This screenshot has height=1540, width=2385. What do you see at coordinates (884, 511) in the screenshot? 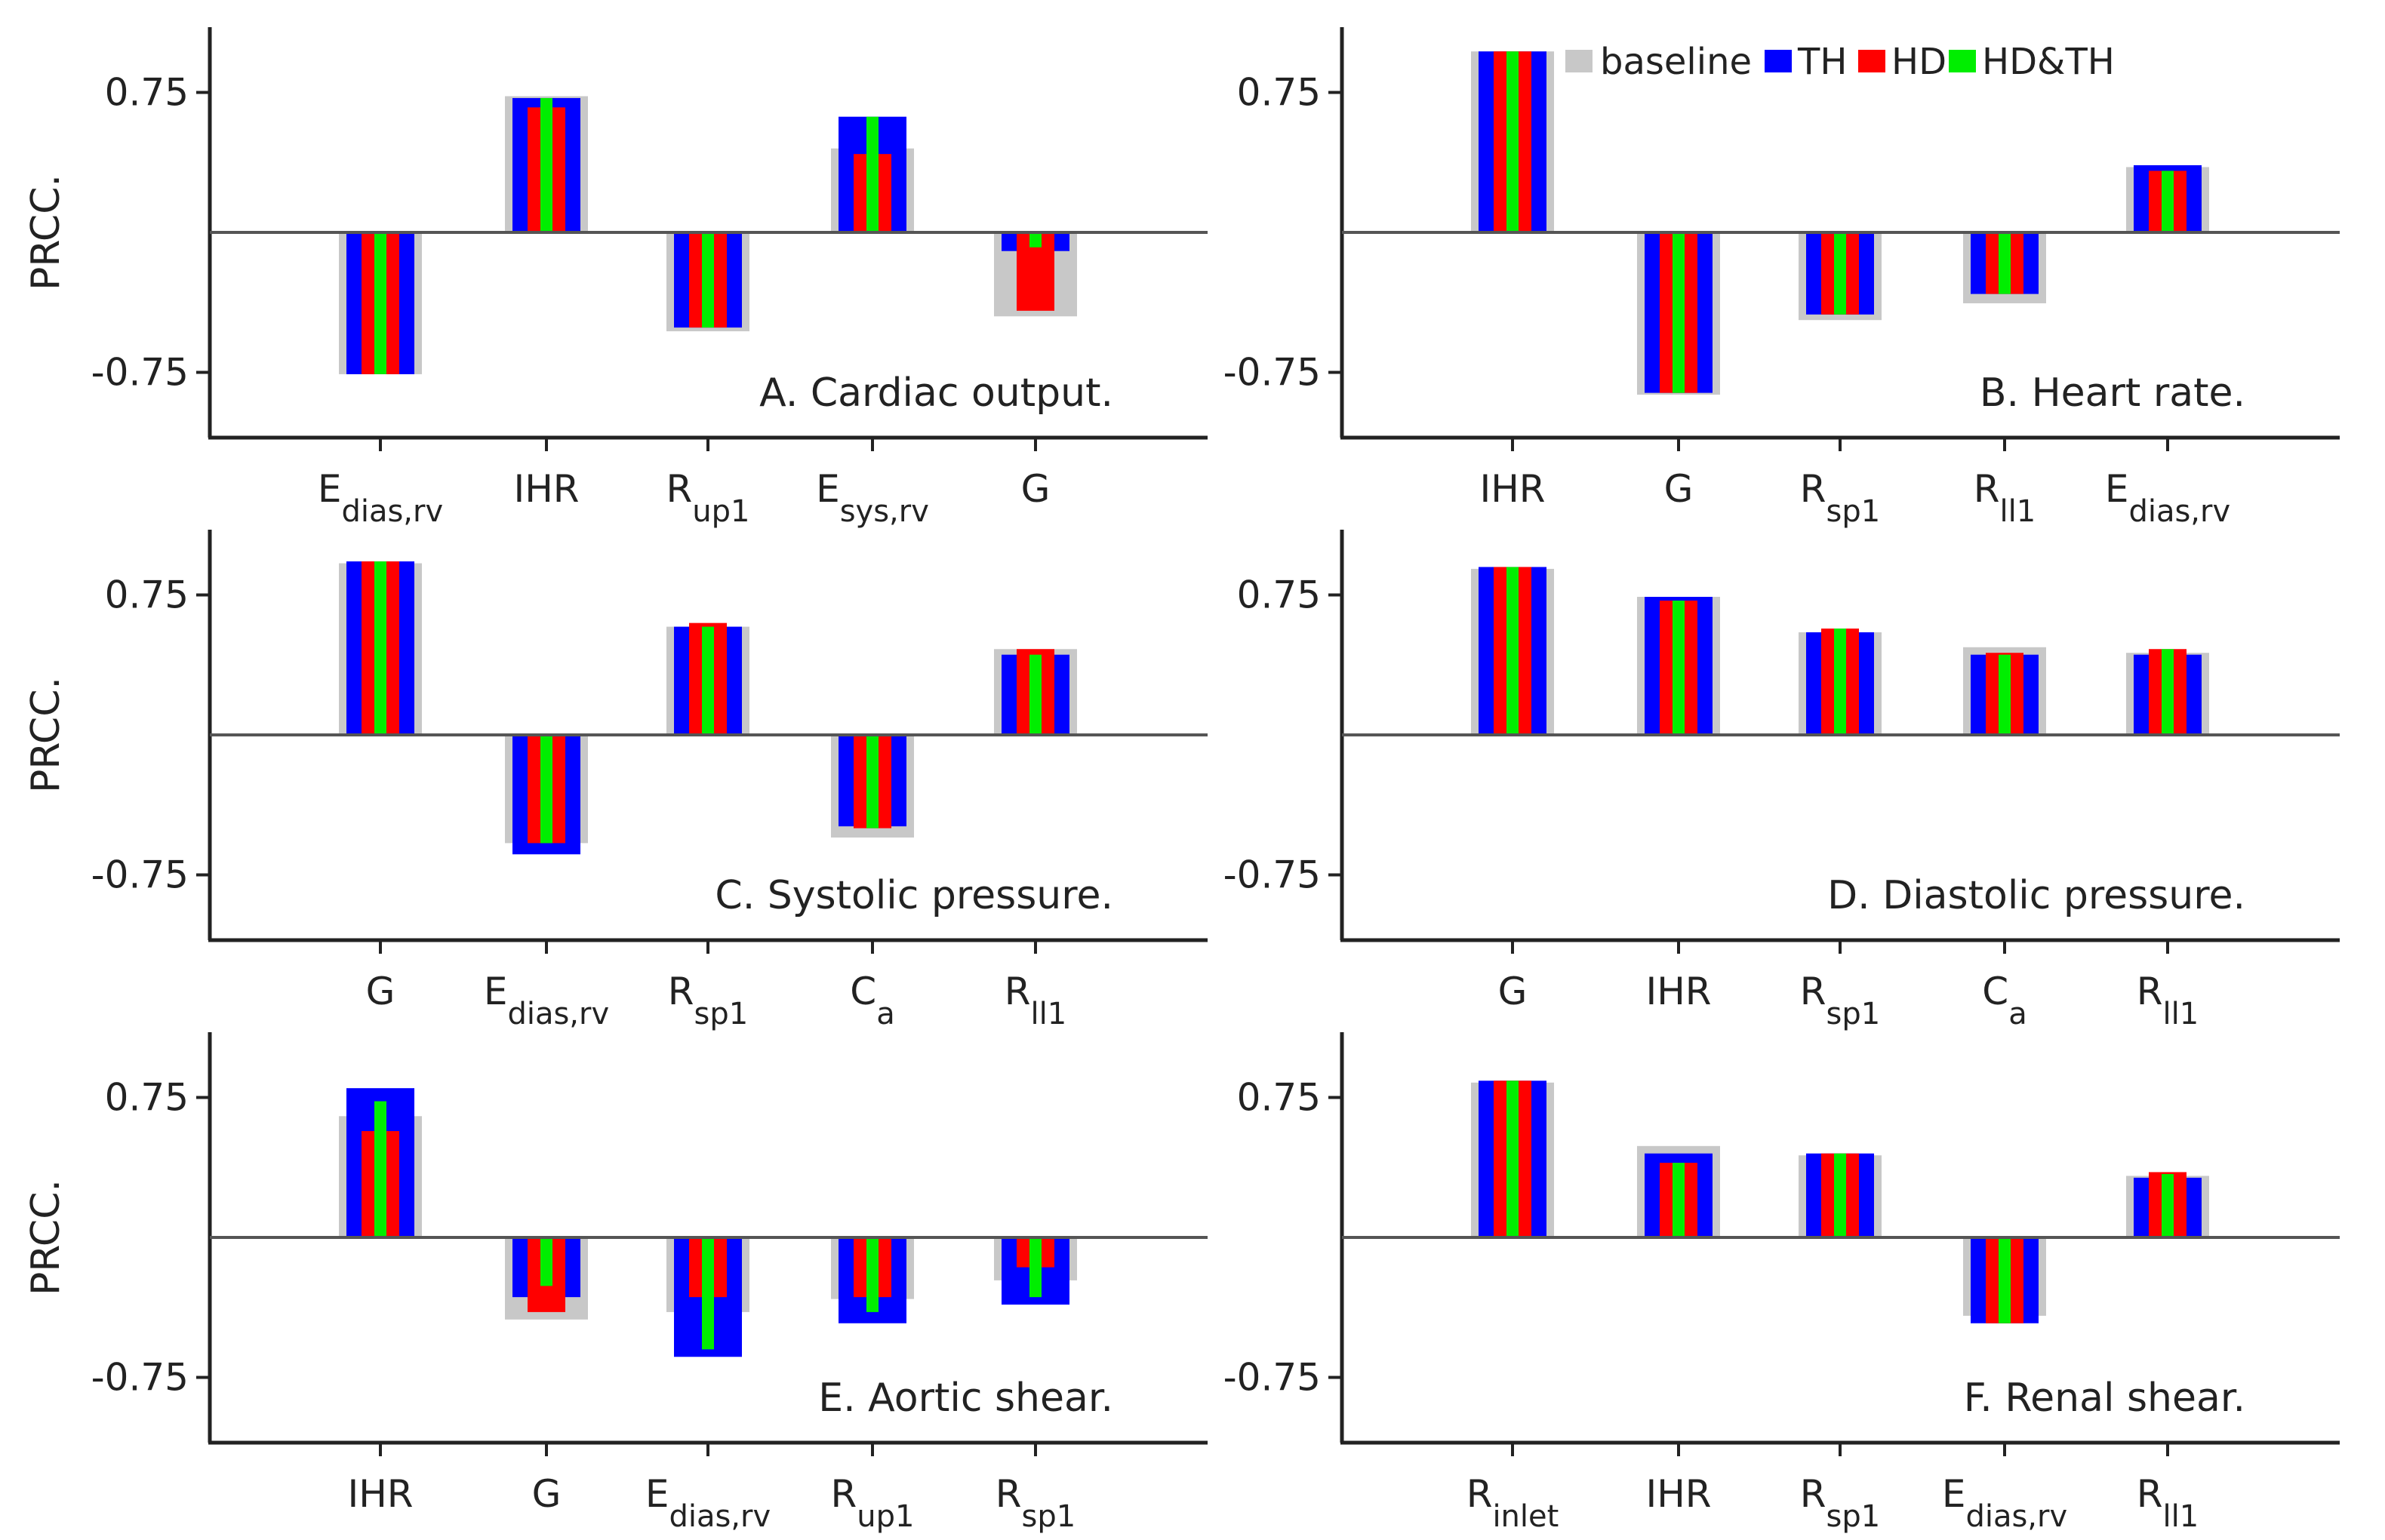
I see `x-tick-label-sub: sys,rv` at bounding box center [884, 511].